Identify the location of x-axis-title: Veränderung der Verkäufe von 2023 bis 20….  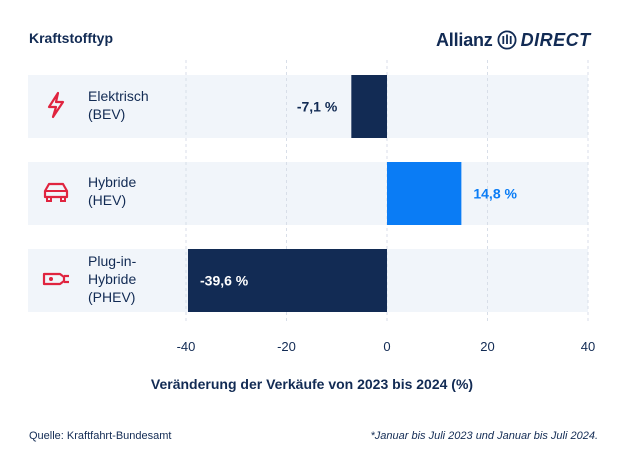
(312, 384).